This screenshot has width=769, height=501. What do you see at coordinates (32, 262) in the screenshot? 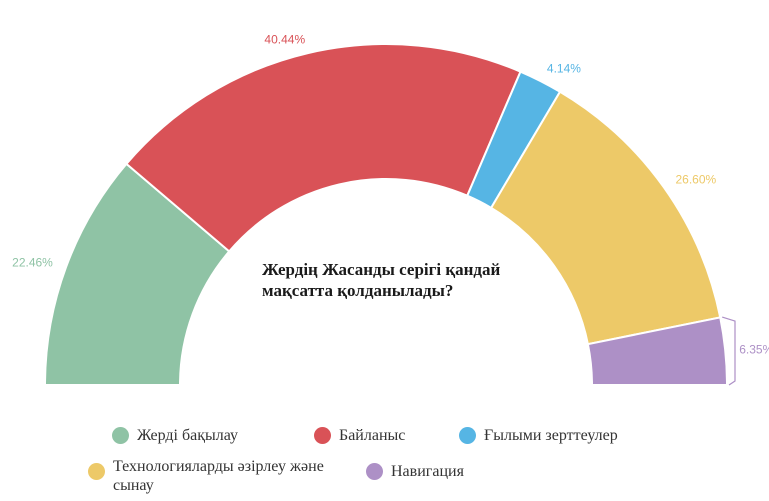
I see `chart-value-label-0: 22.46%` at bounding box center [32, 262].